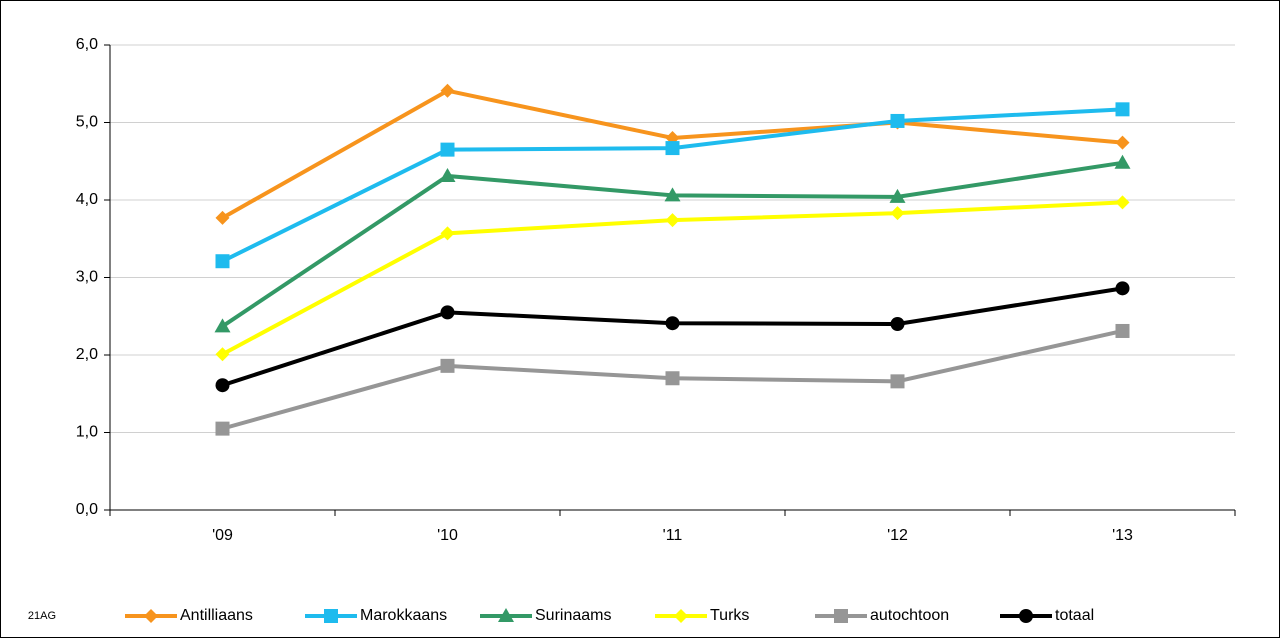 This screenshot has height=644, width=1281. I want to click on x-tick-label: '10, so click(447, 535).